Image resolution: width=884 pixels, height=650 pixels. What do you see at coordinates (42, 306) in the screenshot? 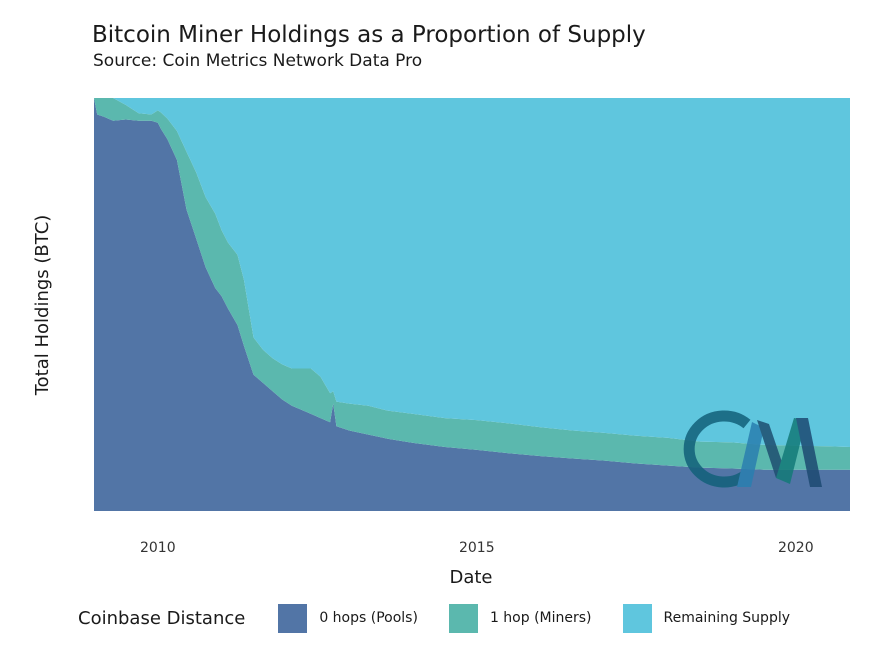
I see `y-axis-label: Total Holdings (BTC)` at bounding box center [42, 306].